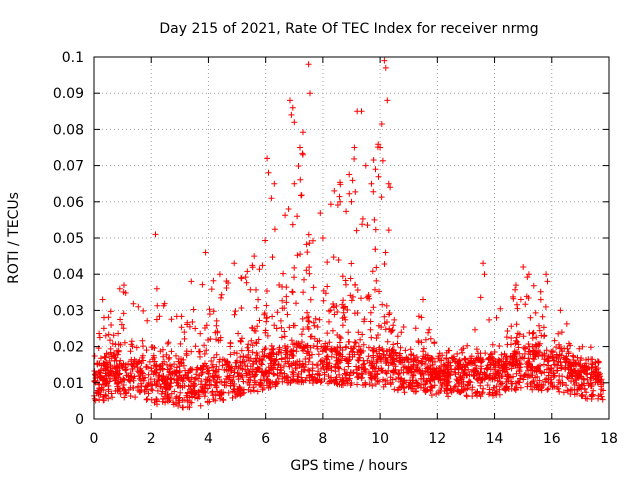 The height and width of the screenshot is (480, 640). What do you see at coordinates (68, 275) in the screenshot?
I see `y-tick-label: 0.04` at bounding box center [68, 275].